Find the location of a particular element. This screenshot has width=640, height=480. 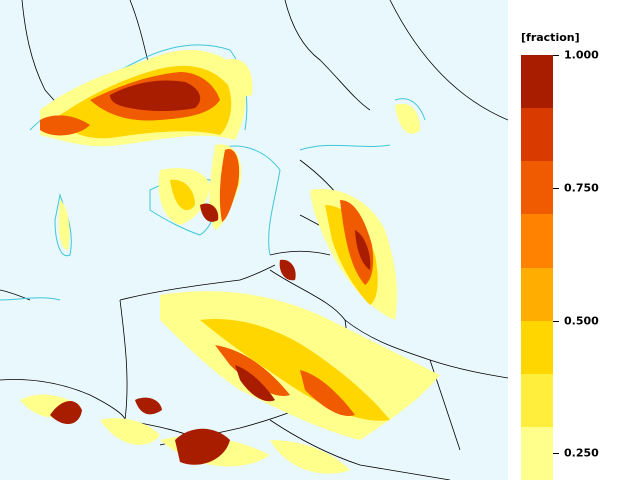

legend-tick-label: 0.500 is located at coordinates (581, 321).